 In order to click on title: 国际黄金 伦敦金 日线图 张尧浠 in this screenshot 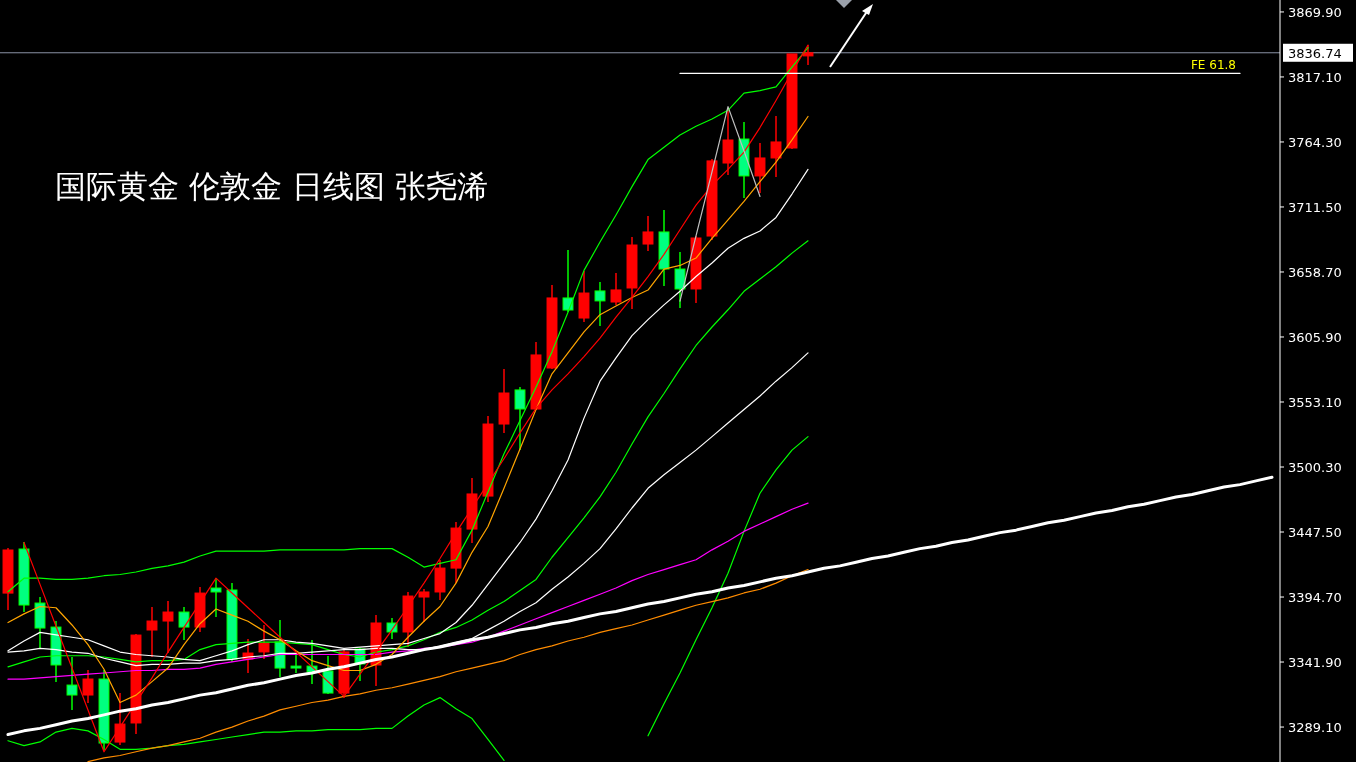, I will do `click(271, 186)`.